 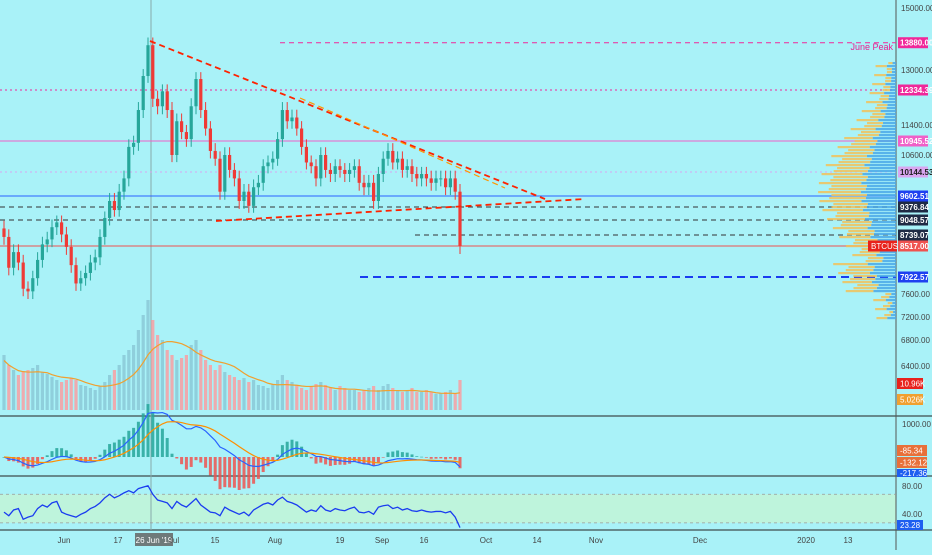 What do you see at coordinates (914, 246) in the screenshot?
I see `price-level-tag: 8517.00` at bounding box center [914, 246].